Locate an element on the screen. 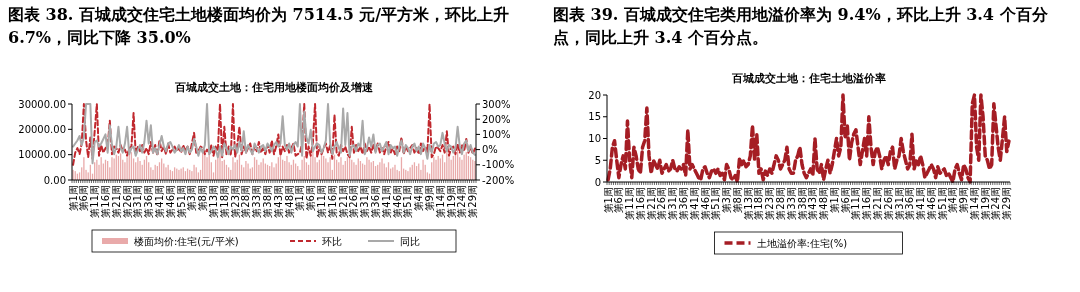 The width and height of the screenshot is (1080, 292). y-tick-label: 5 is located at coordinates (597, 160).